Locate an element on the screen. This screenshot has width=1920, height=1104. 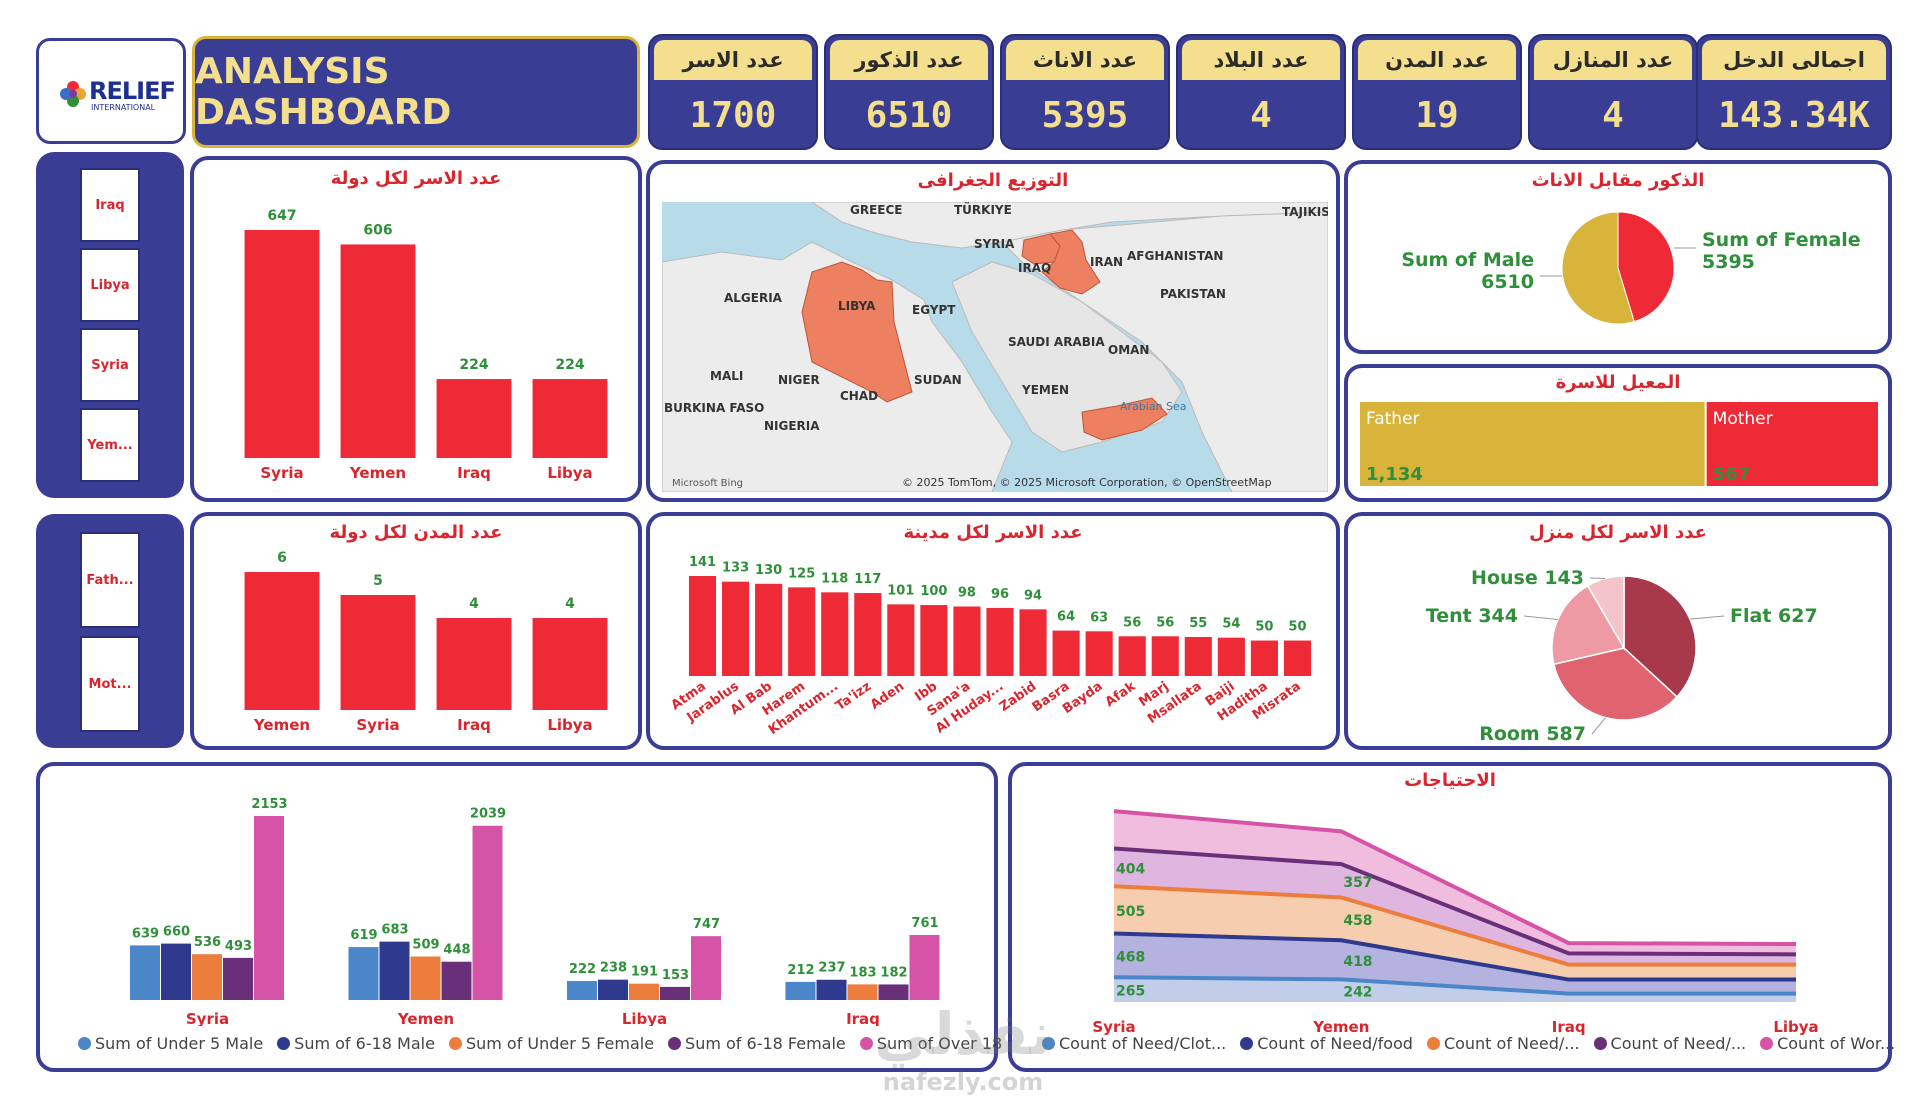
map-label: TAJIKIS is located at coordinates (1305, 212).